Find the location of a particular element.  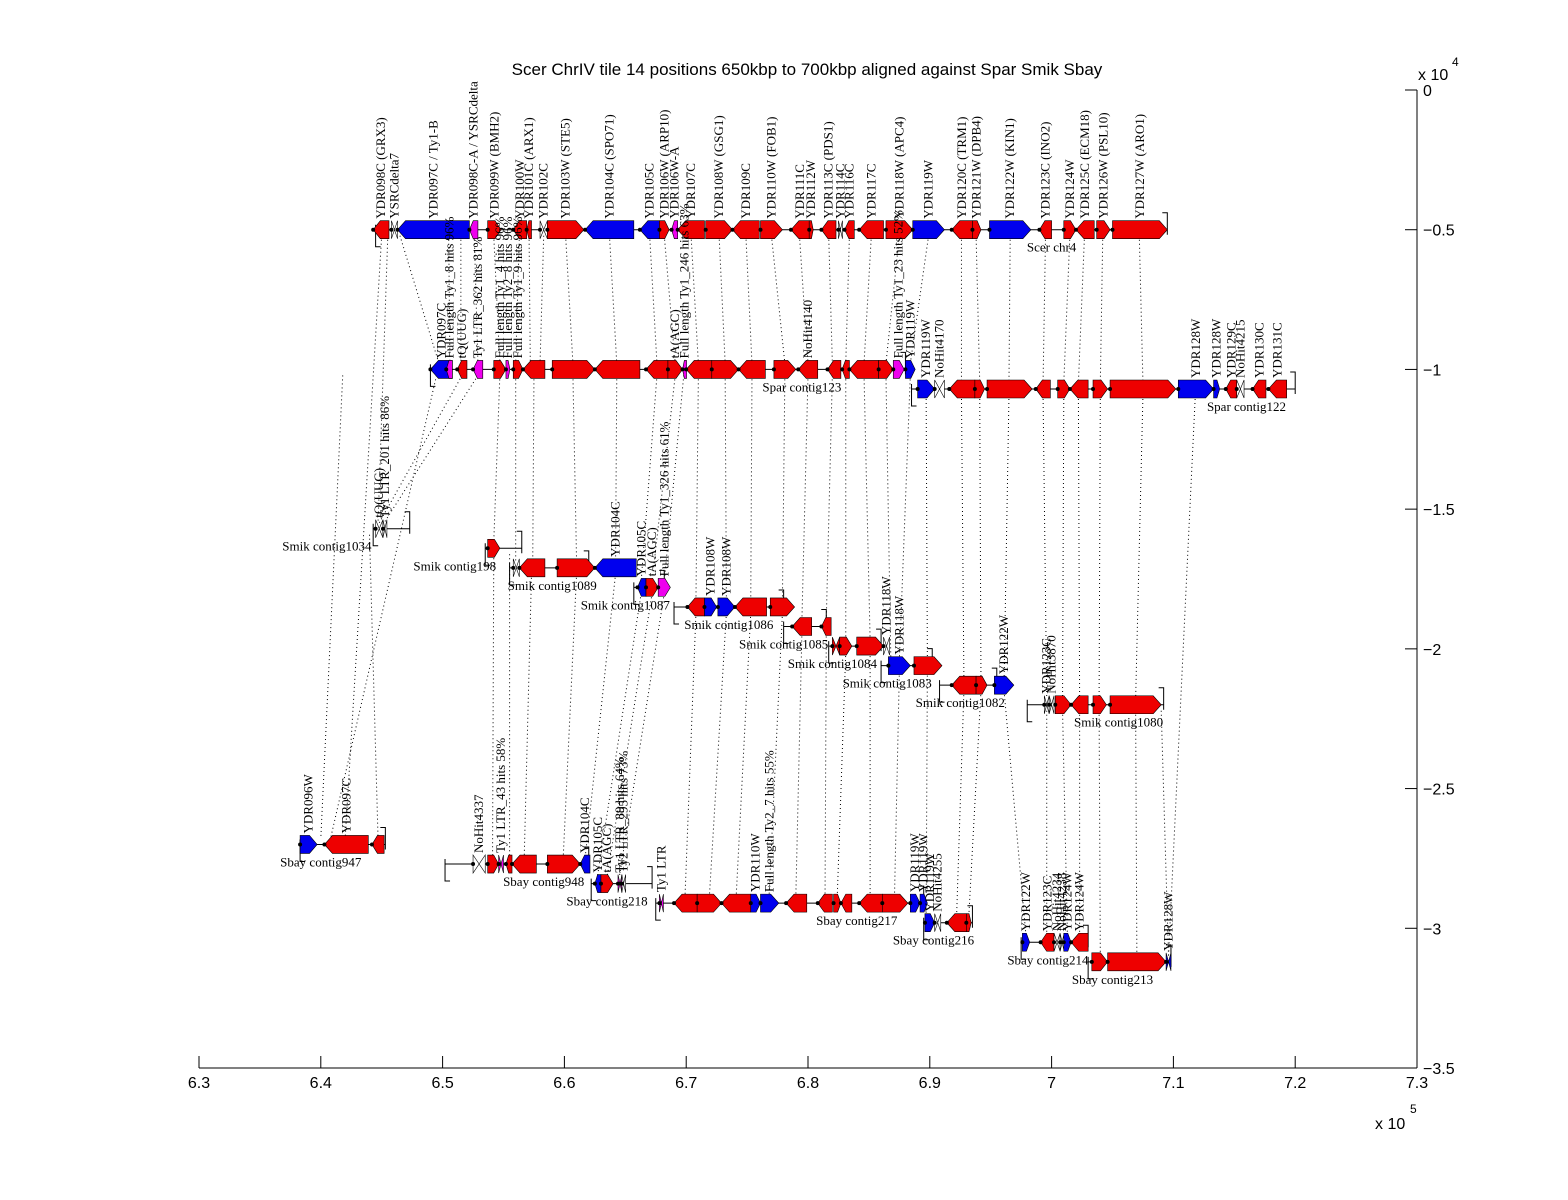

gene-label: Full length Ty1_23 hits 52% is located at coordinates (898, 284).